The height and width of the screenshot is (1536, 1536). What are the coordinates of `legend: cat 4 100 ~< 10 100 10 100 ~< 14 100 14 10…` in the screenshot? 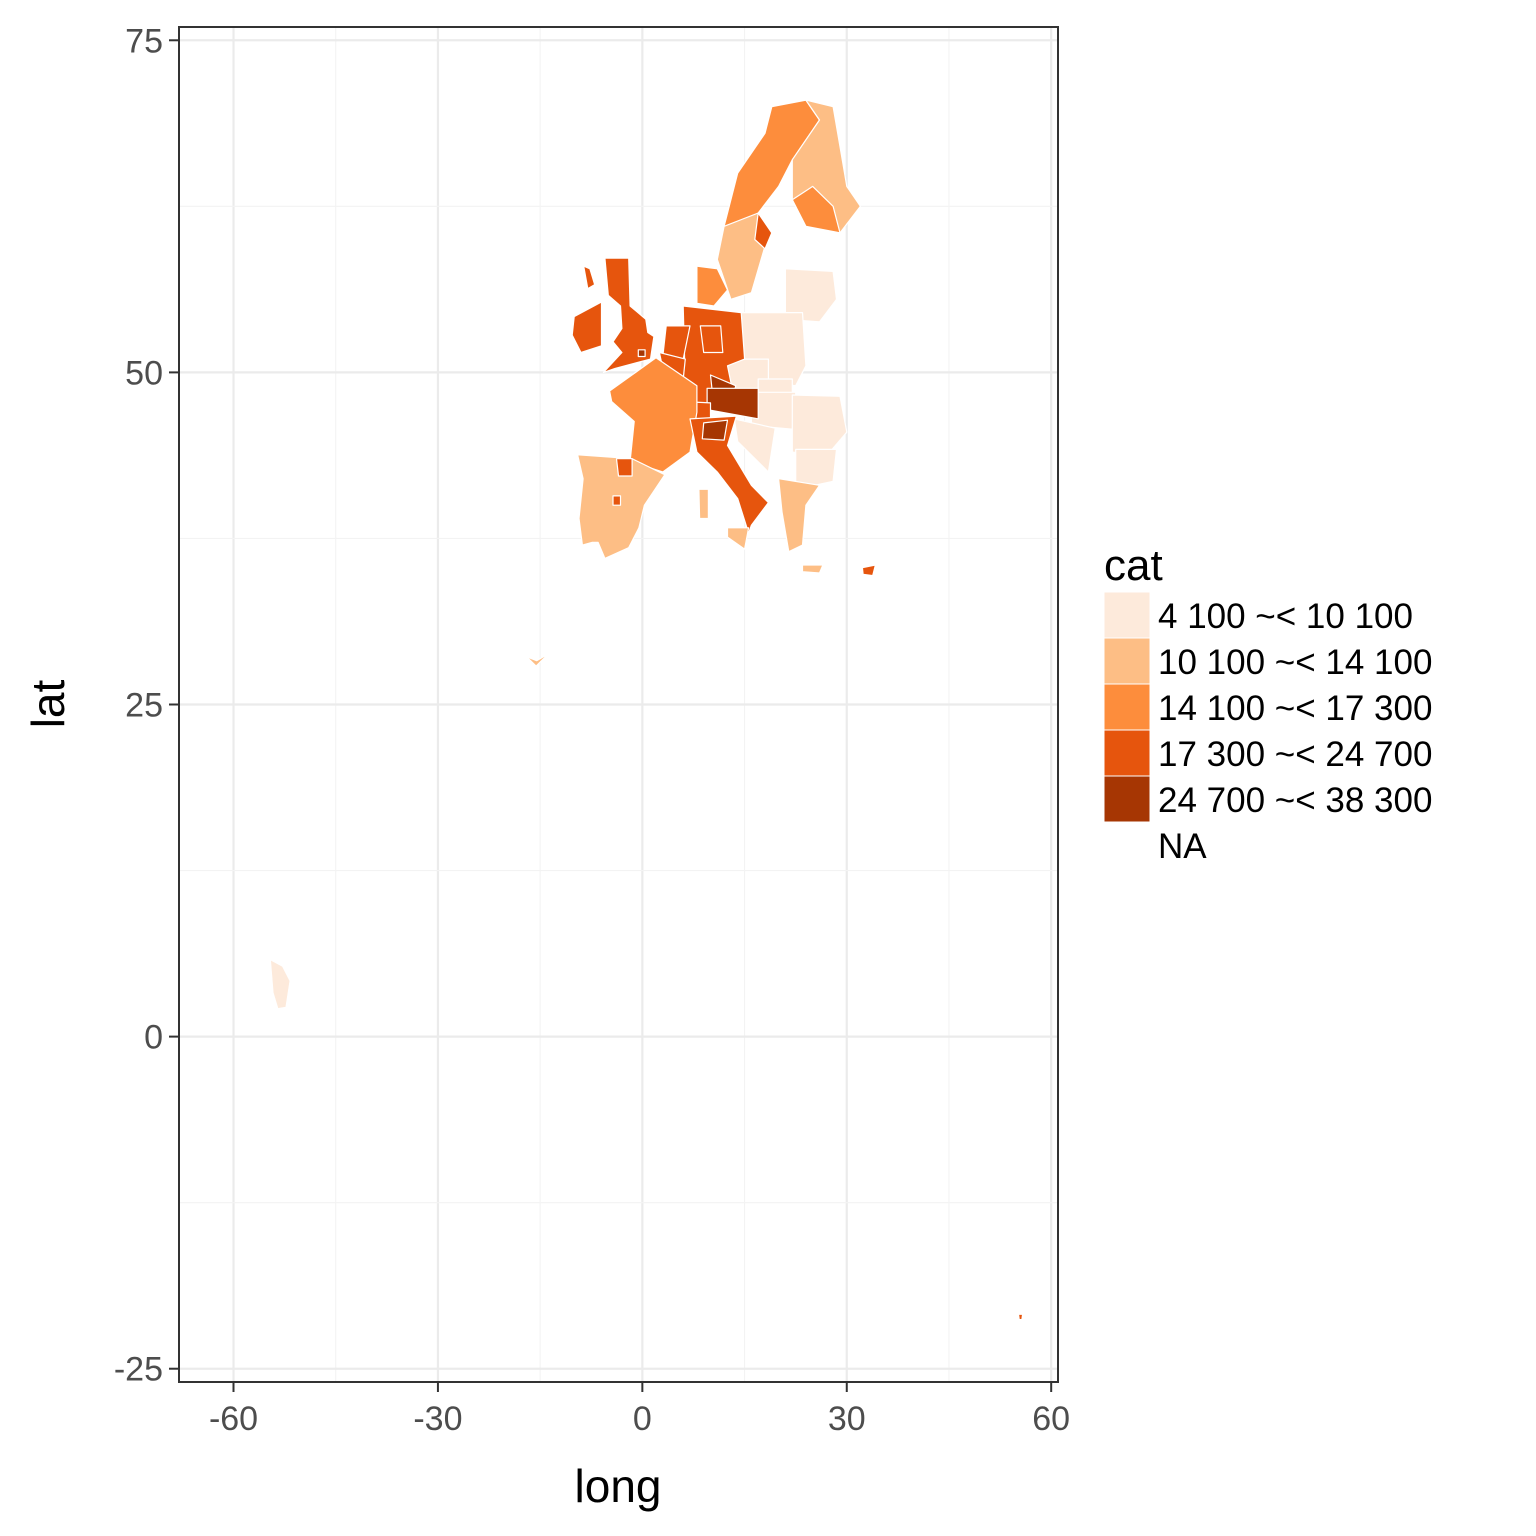 It's located at (1267, 705).